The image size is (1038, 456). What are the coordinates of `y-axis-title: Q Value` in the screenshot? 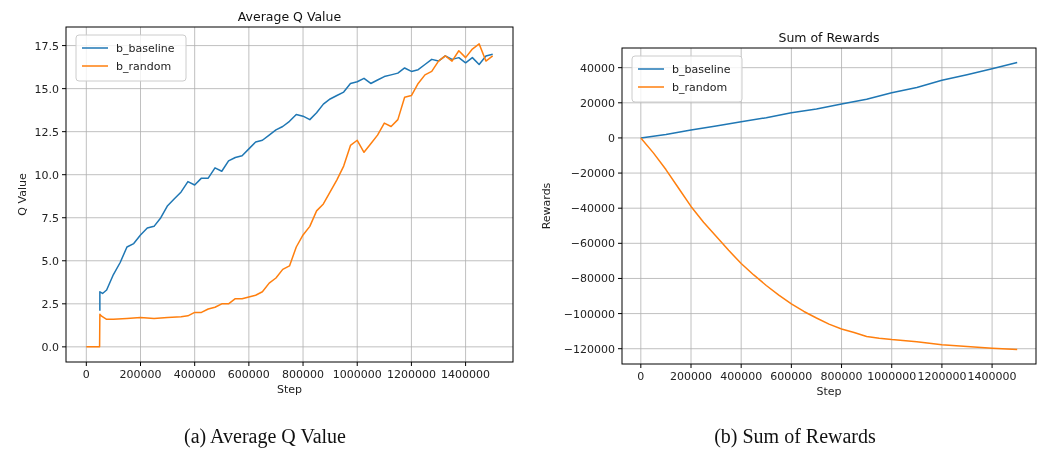 It's located at (22, 194).